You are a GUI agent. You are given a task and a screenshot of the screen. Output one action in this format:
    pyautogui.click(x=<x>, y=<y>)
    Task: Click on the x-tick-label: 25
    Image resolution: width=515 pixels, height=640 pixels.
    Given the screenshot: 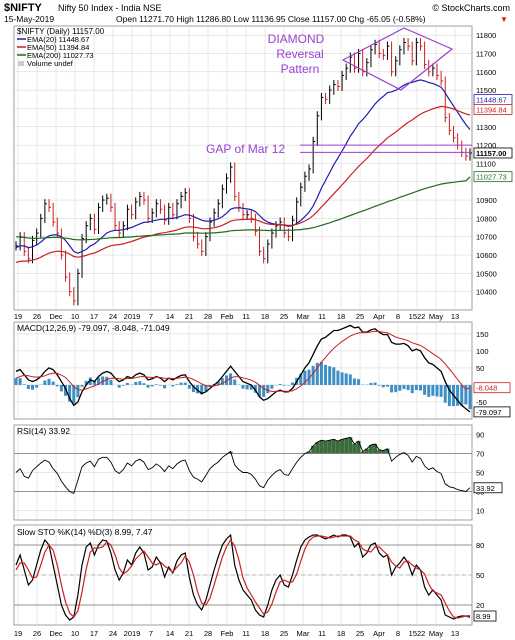 What is the action you would take?
    pyautogui.click(x=284, y=316)
    